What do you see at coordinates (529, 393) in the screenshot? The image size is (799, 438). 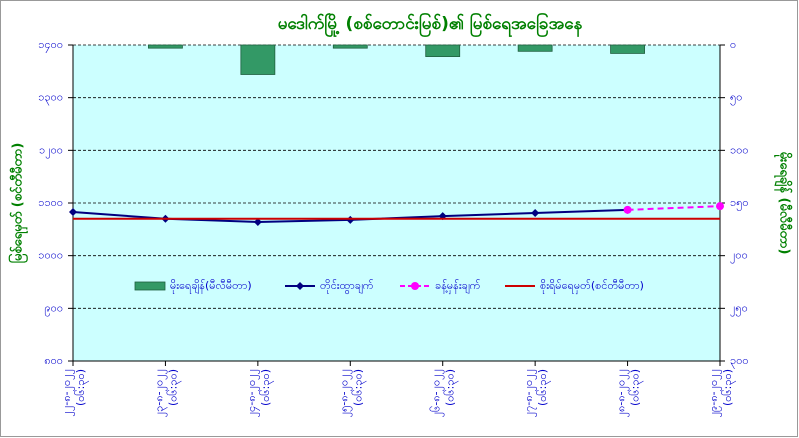 I see `x-tick-label: ၂၇-၈-၂၀၂၂` at bounding box center [529, 393].